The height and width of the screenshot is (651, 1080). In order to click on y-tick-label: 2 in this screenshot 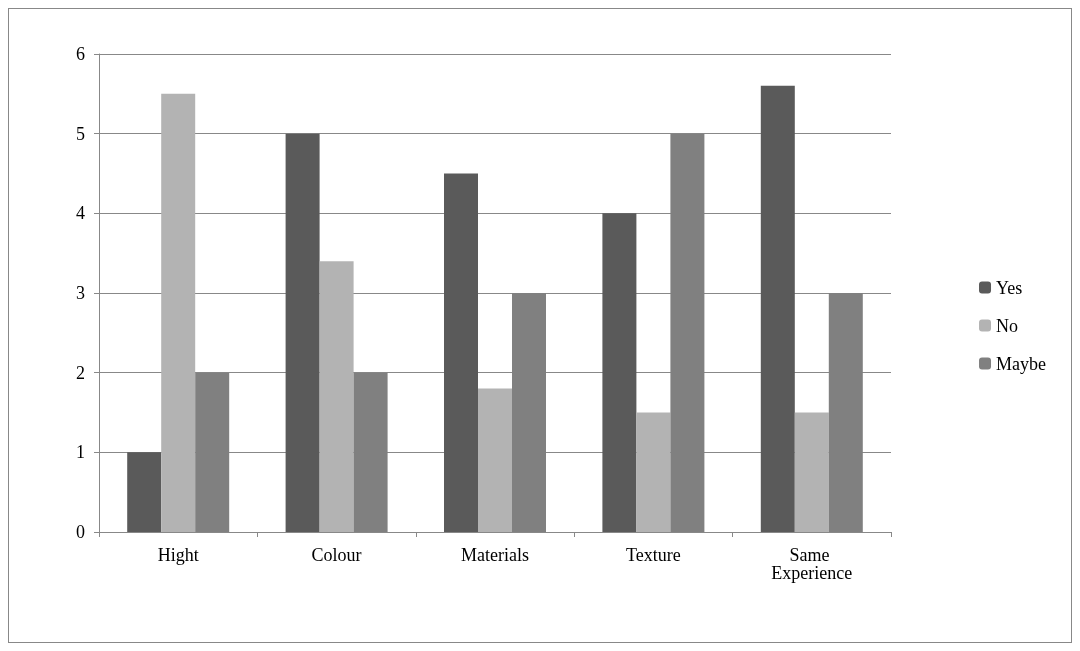, I will do `click(80, 372)`.